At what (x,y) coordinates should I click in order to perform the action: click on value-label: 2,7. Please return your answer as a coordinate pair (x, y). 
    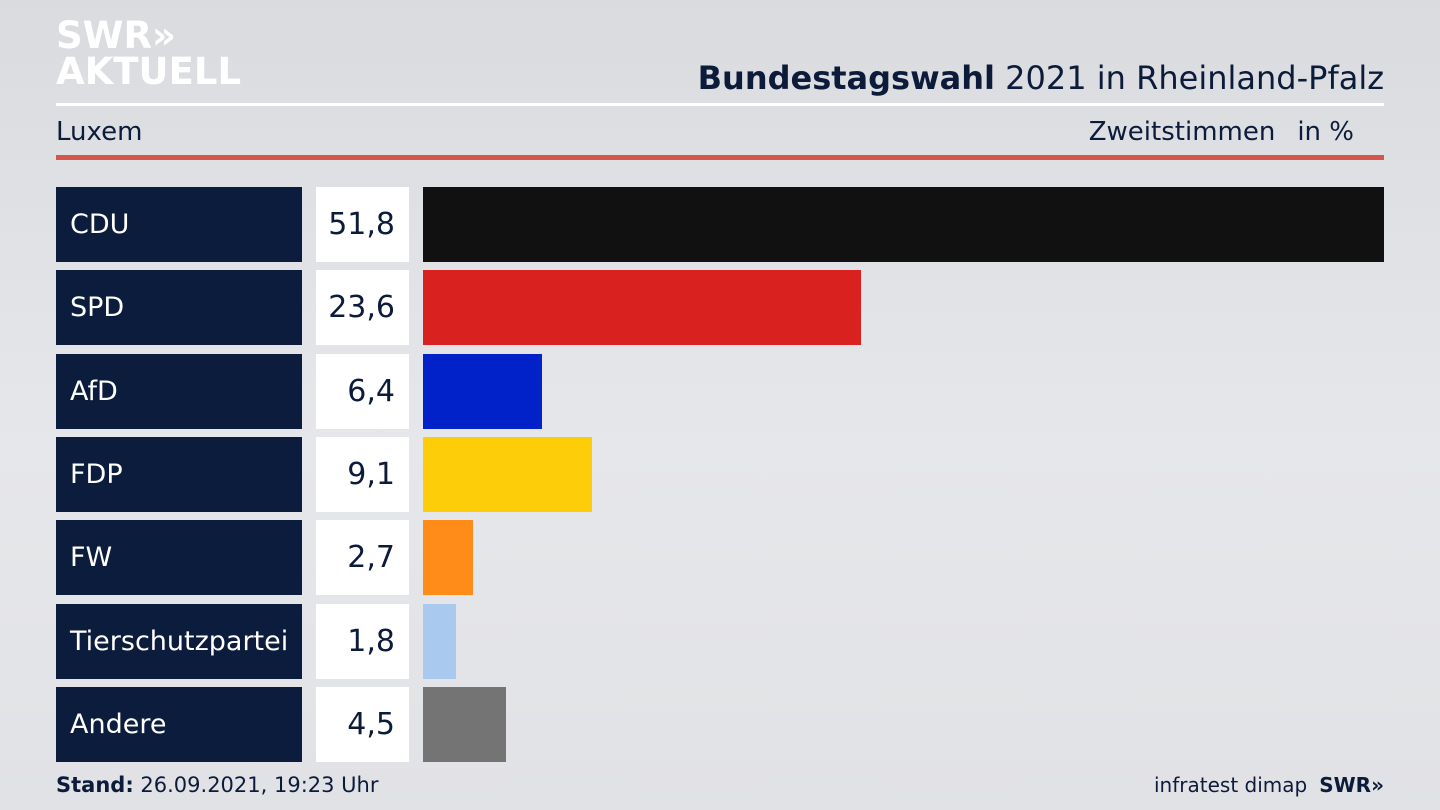
    Looking at the image, I should click on (362, 558).